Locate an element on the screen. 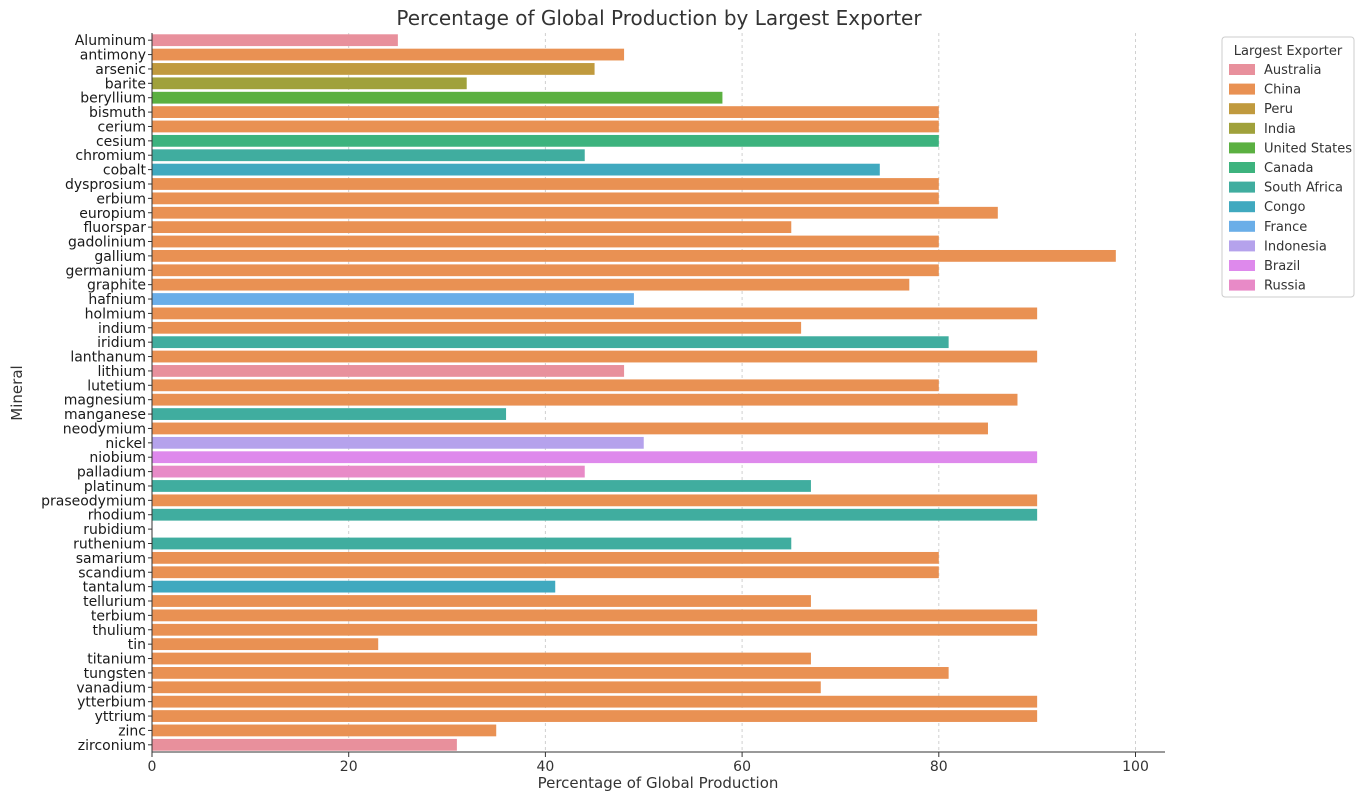 The image size is (1366, 801). bar-scandium is located at coordinates (545, 572).